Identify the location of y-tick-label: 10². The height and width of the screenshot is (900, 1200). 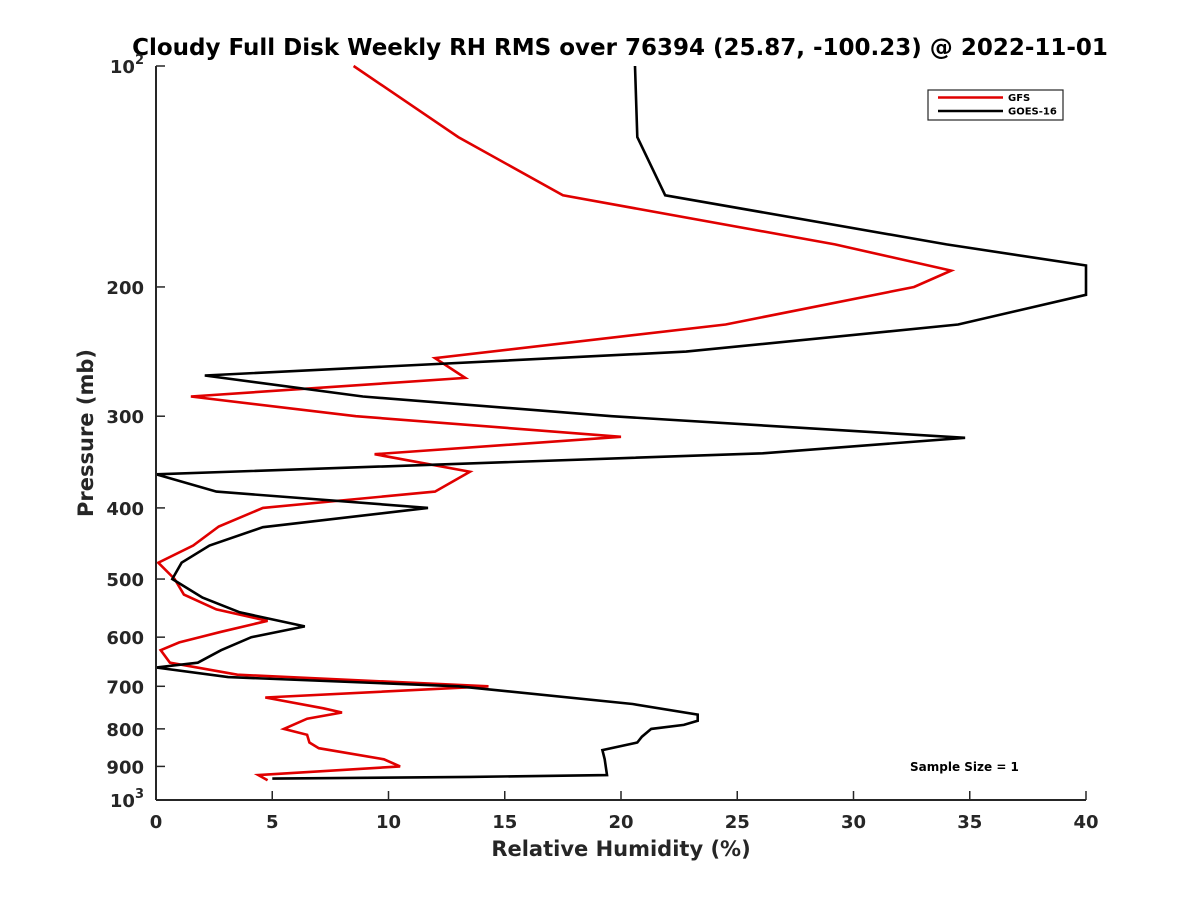
(127, 65).